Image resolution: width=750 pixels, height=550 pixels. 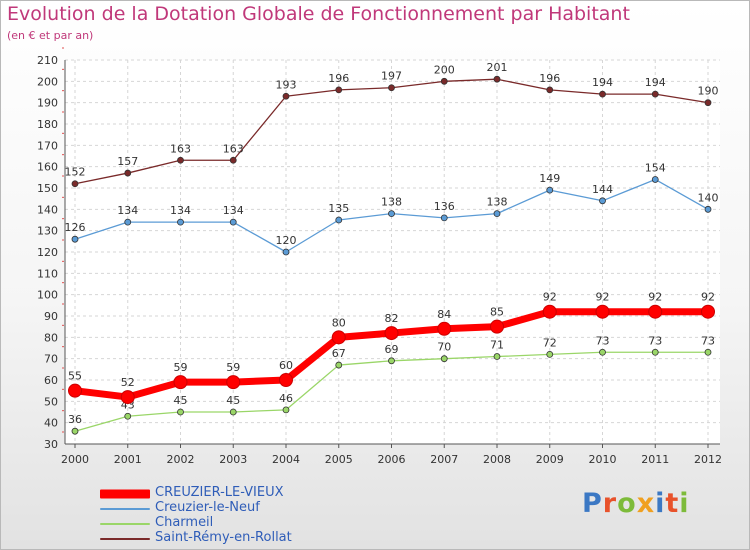 I want to click on legend-item: Saint-Rémy-en-Rollat, so click(x=230, y=538).